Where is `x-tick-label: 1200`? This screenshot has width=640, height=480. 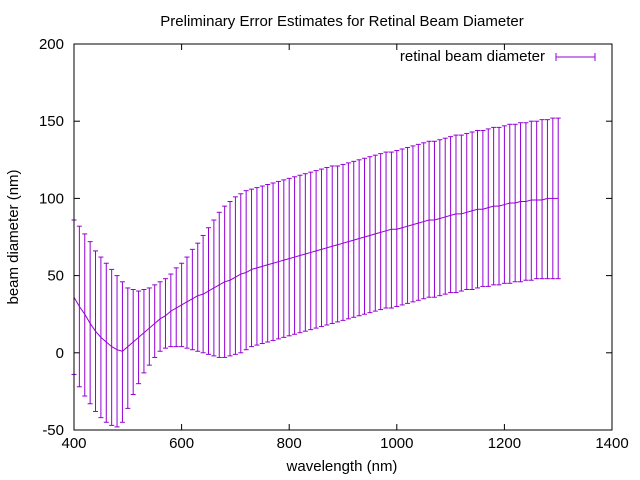 x-tick-label: 1200 is located at coordinates (504, 443).